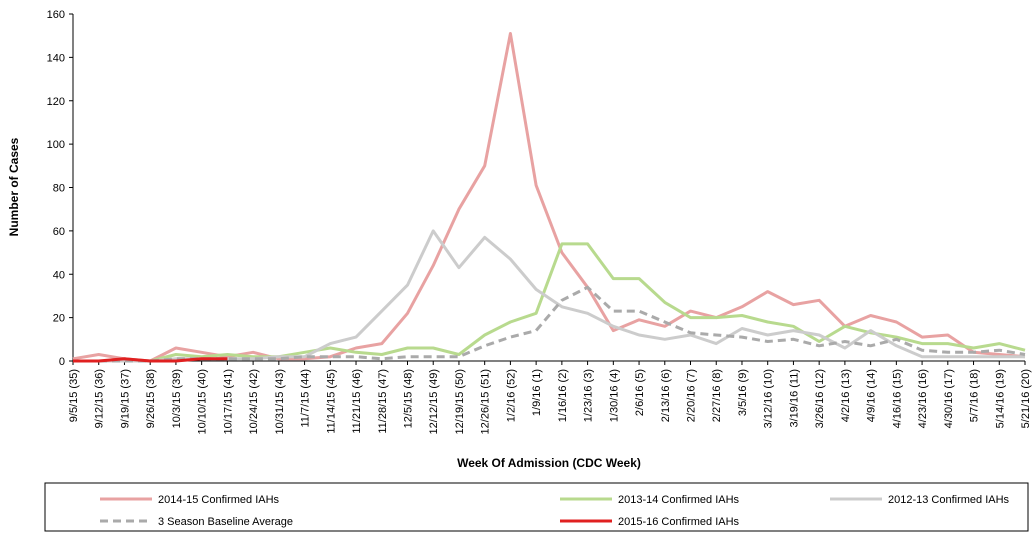  I want to click on y-axis-title: Number of Cases, so click(14, 186).